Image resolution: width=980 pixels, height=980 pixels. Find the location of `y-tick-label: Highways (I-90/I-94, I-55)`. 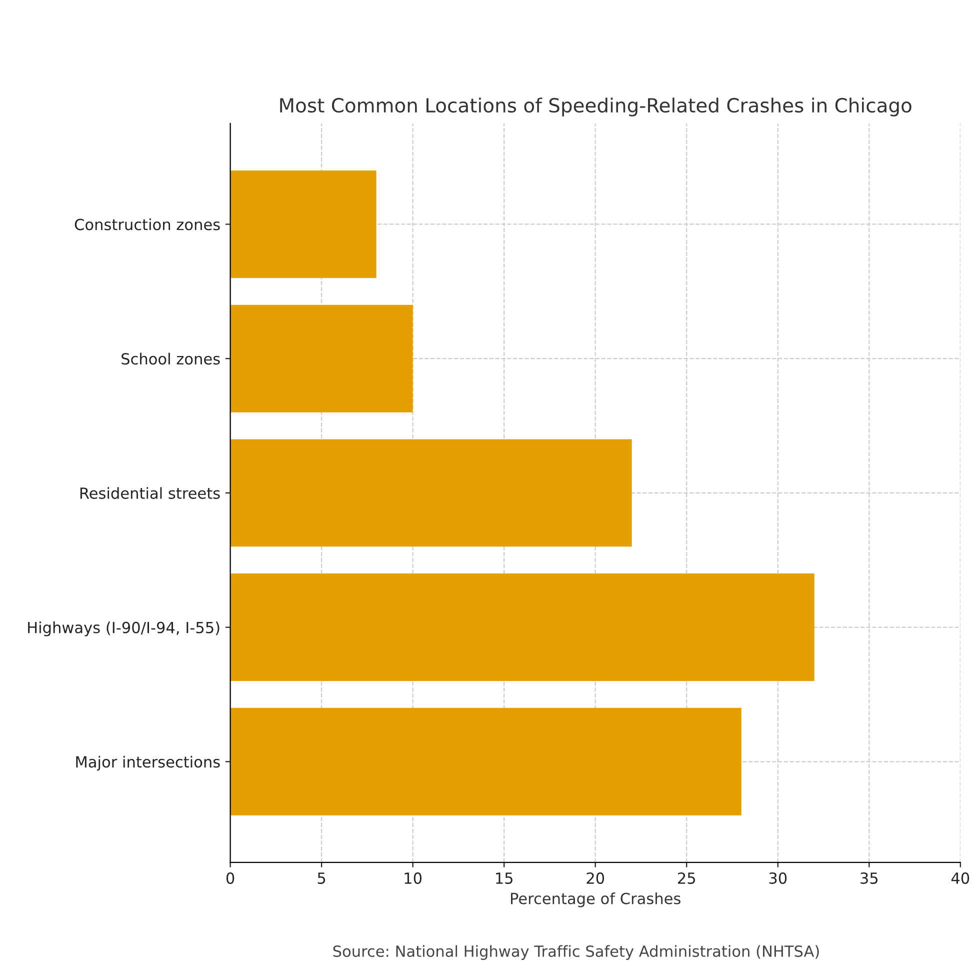

y-tick-label: Highways (I-90/I-94, I-55) is located at coordinates (124, 628).